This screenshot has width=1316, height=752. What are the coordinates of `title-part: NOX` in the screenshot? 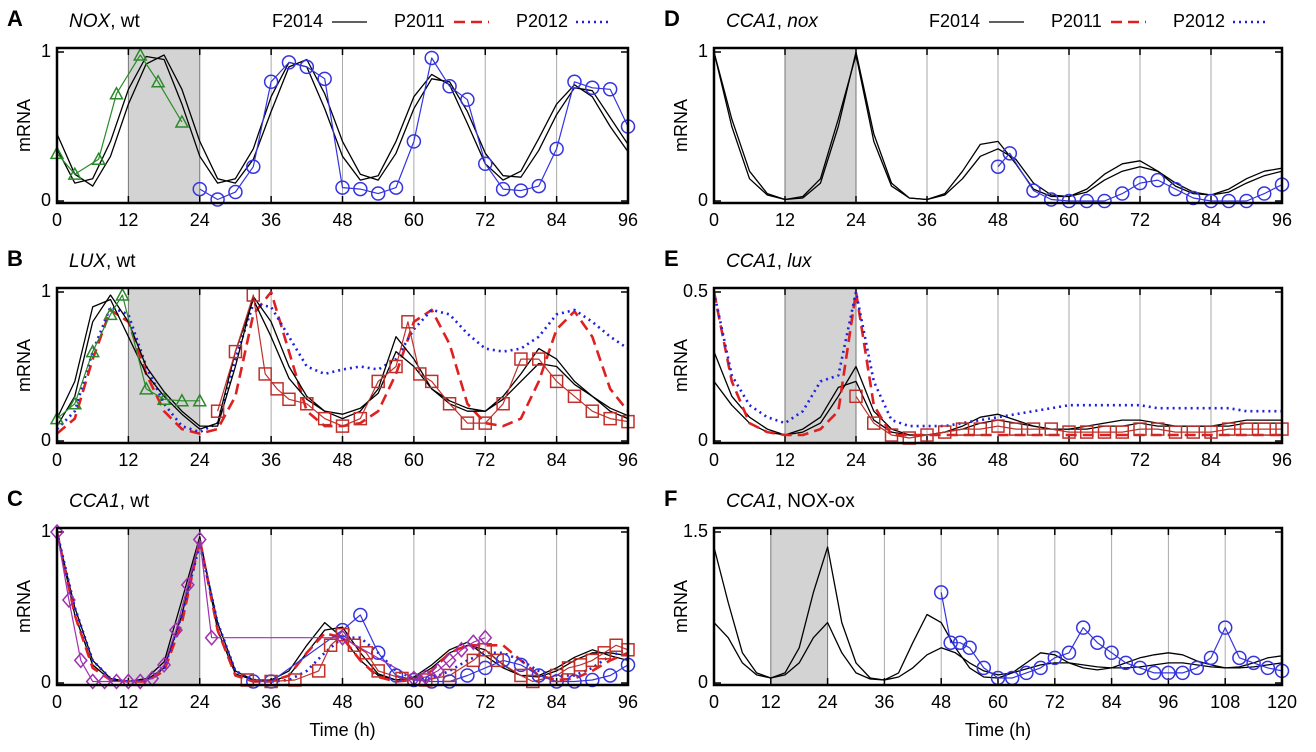 It's located at (90, 21).